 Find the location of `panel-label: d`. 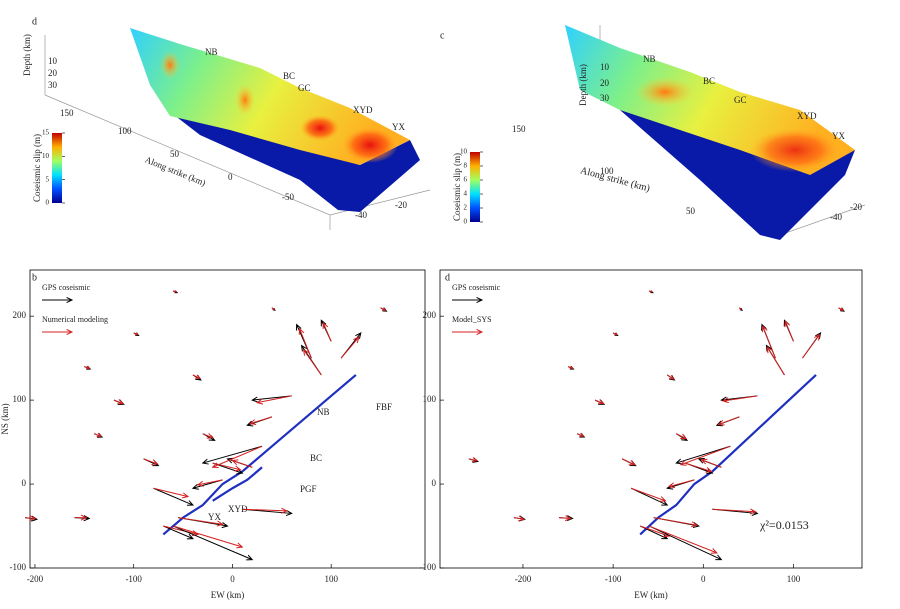

panel-label: d is located at coordinates (34, 21).